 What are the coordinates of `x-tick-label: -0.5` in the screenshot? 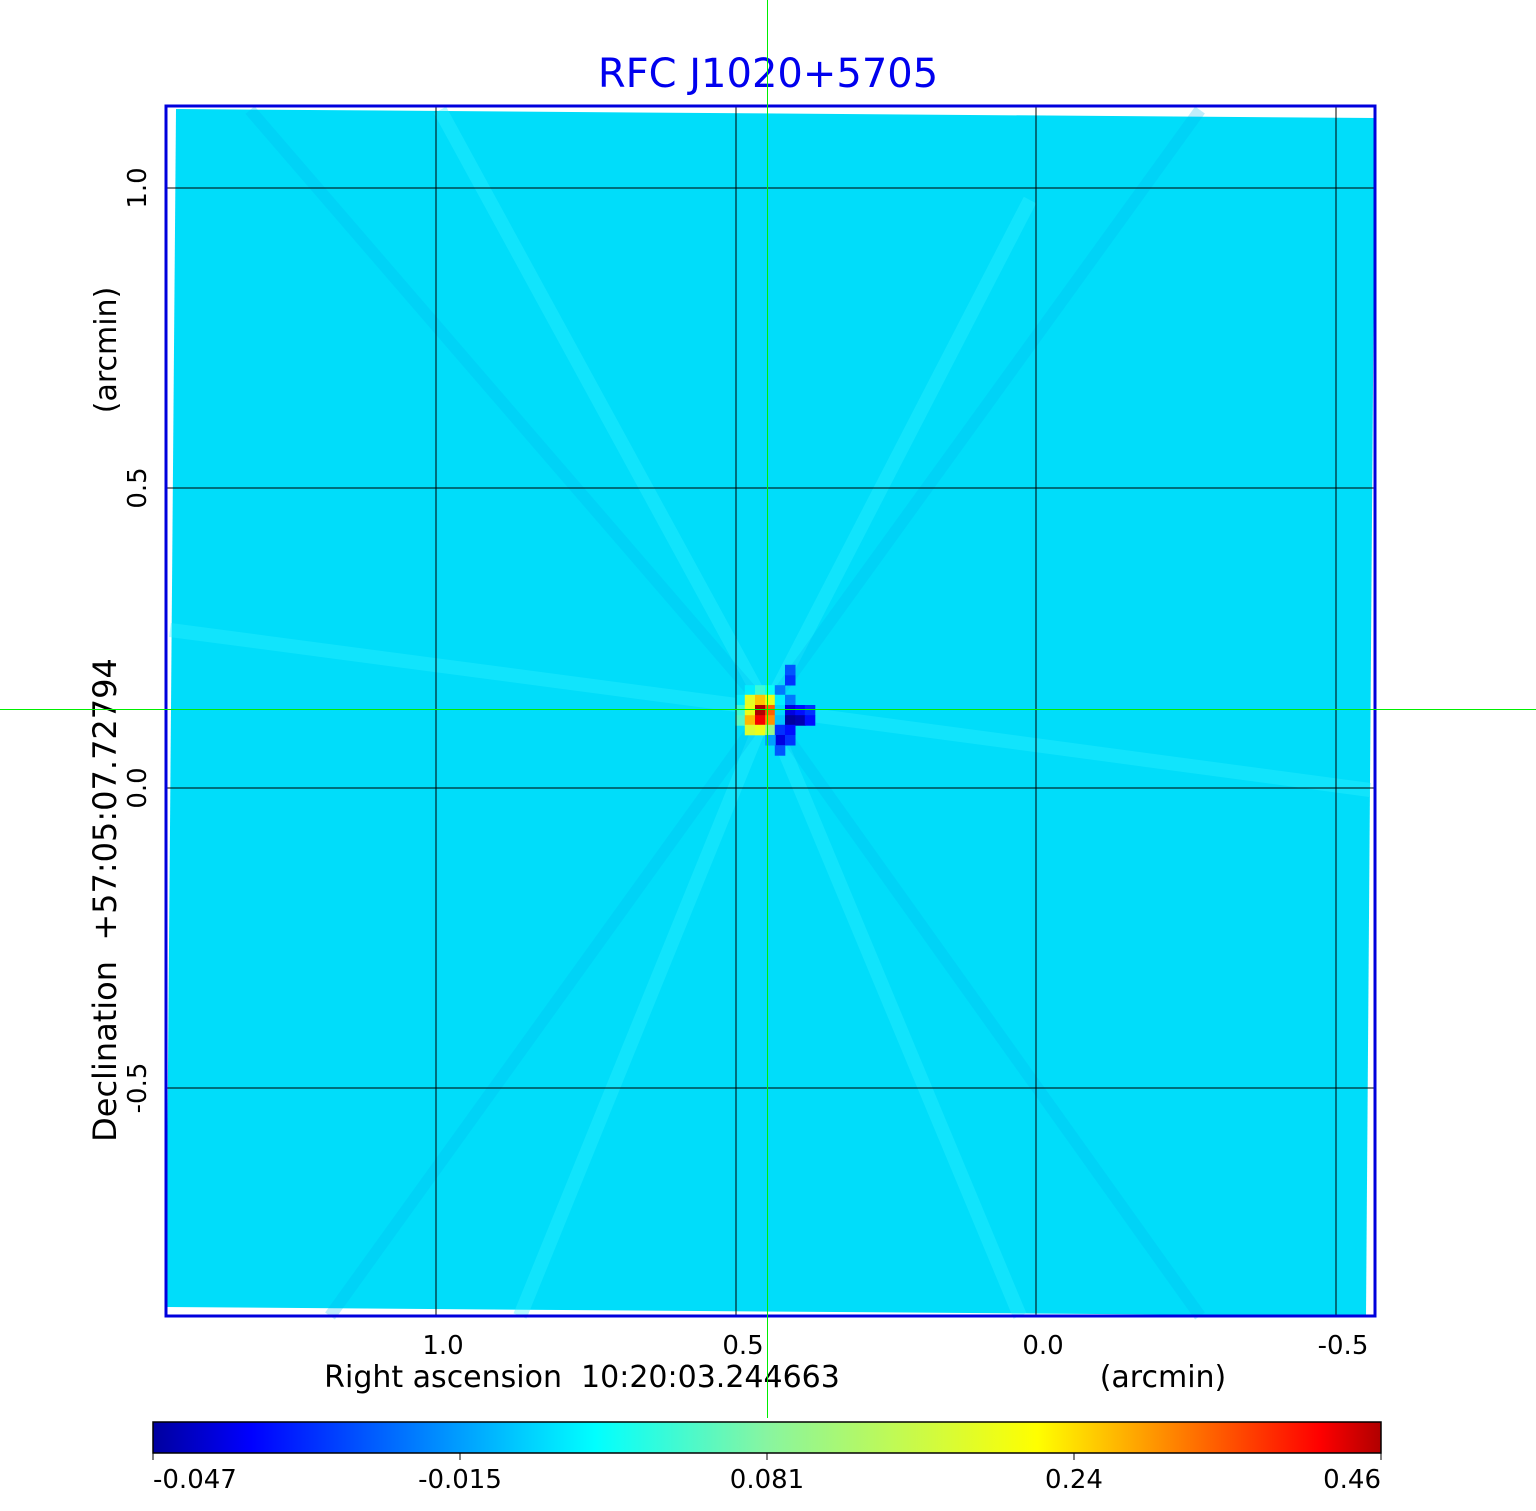 It's located at (1343, 1346).